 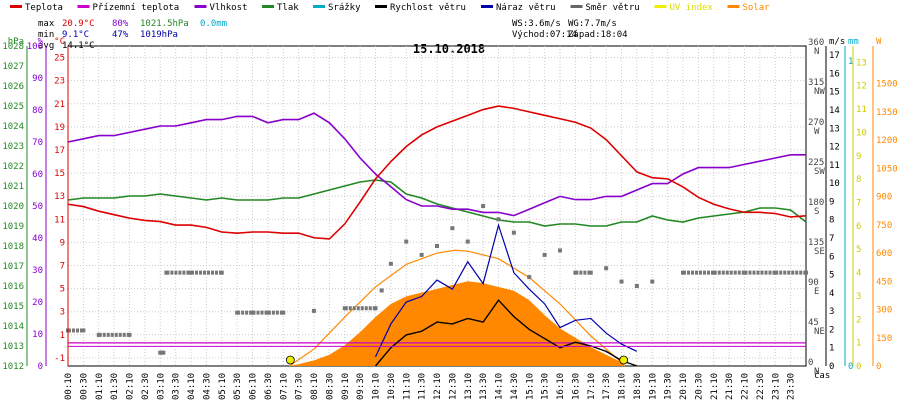 What do you see at coordinates (46, 24) in the screenshot?
I see `stat-max-label: max` at bounding box center [46, 24].